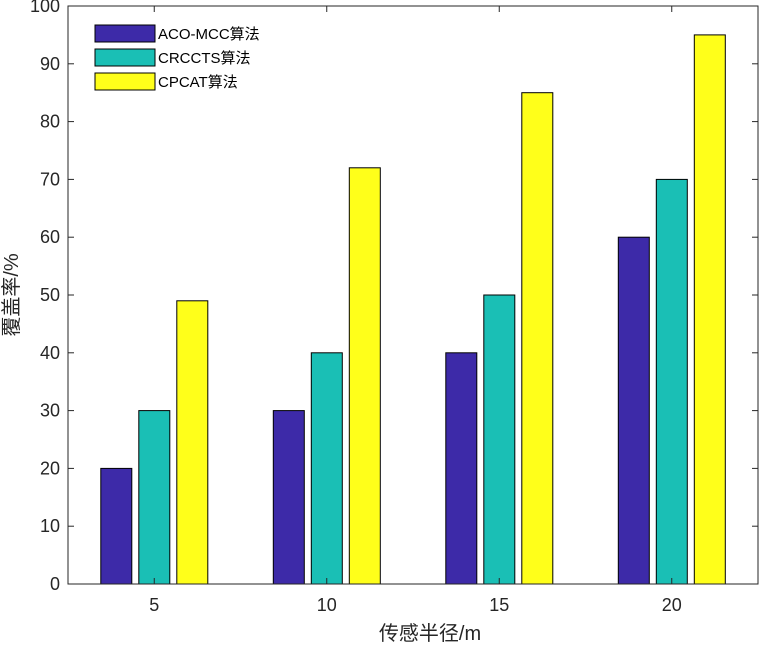 The width and height of the screenshot is (768, 652). Describe the element at coordinates (154, 605) in the screenshot. I see `x-tick-label: 5` at that location.